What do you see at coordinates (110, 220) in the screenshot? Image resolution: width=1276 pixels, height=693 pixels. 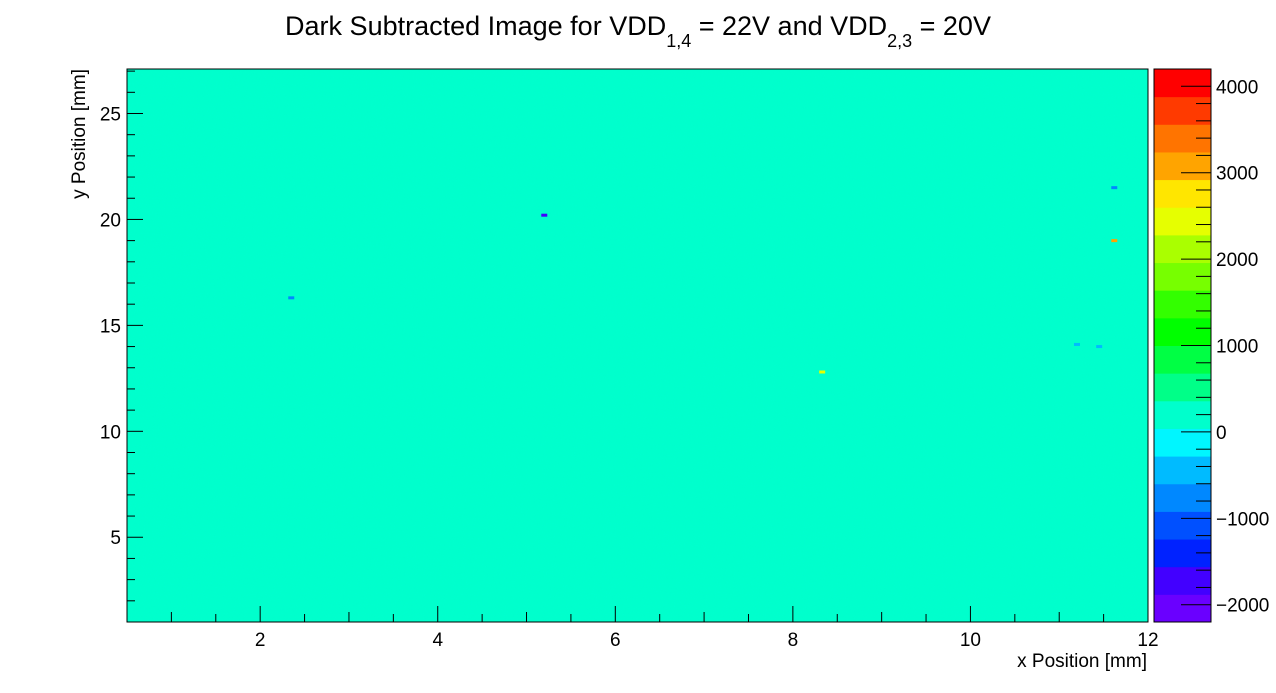 I see `y-tick-label: 20` at bounding box center [110, 220].